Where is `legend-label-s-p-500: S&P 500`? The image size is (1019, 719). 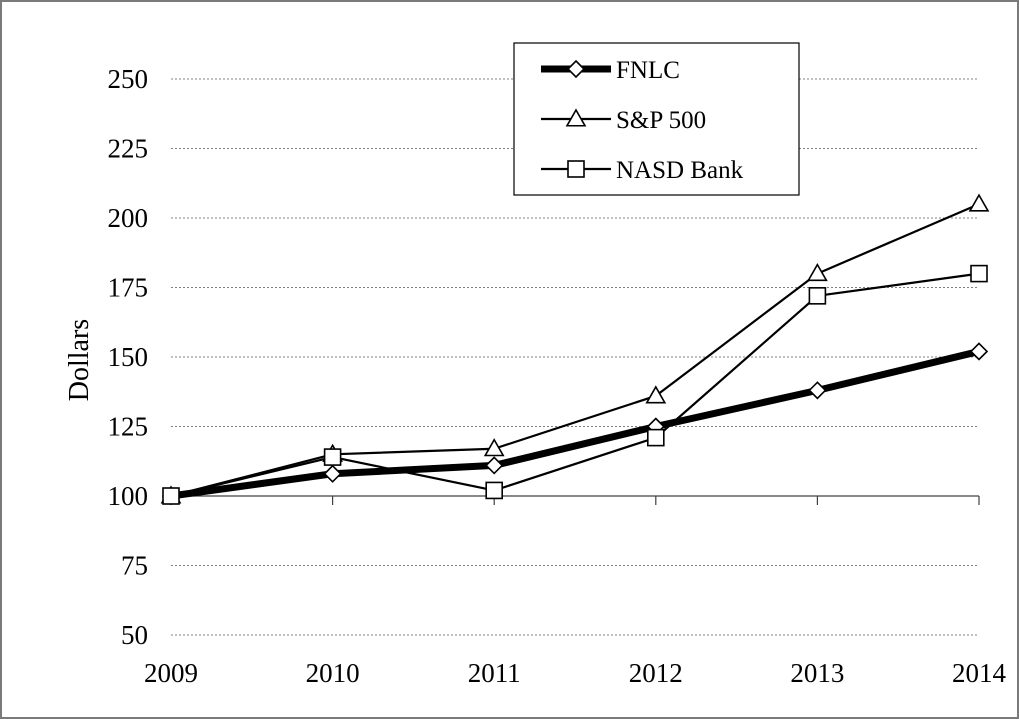
legend-label-s-p-500: S&P 500 is located at coordinates (661, 120).